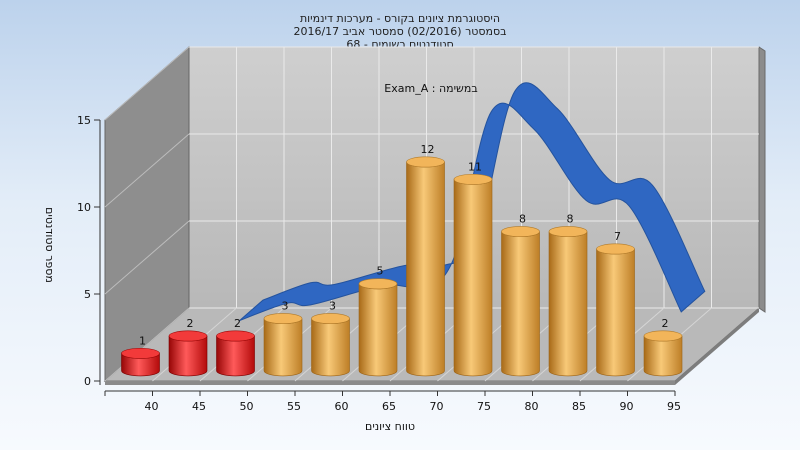 The height and width of the screenshot is (450, 800). I want to click on y-axis-title: מספר סטודנטים, so click(49, 245).